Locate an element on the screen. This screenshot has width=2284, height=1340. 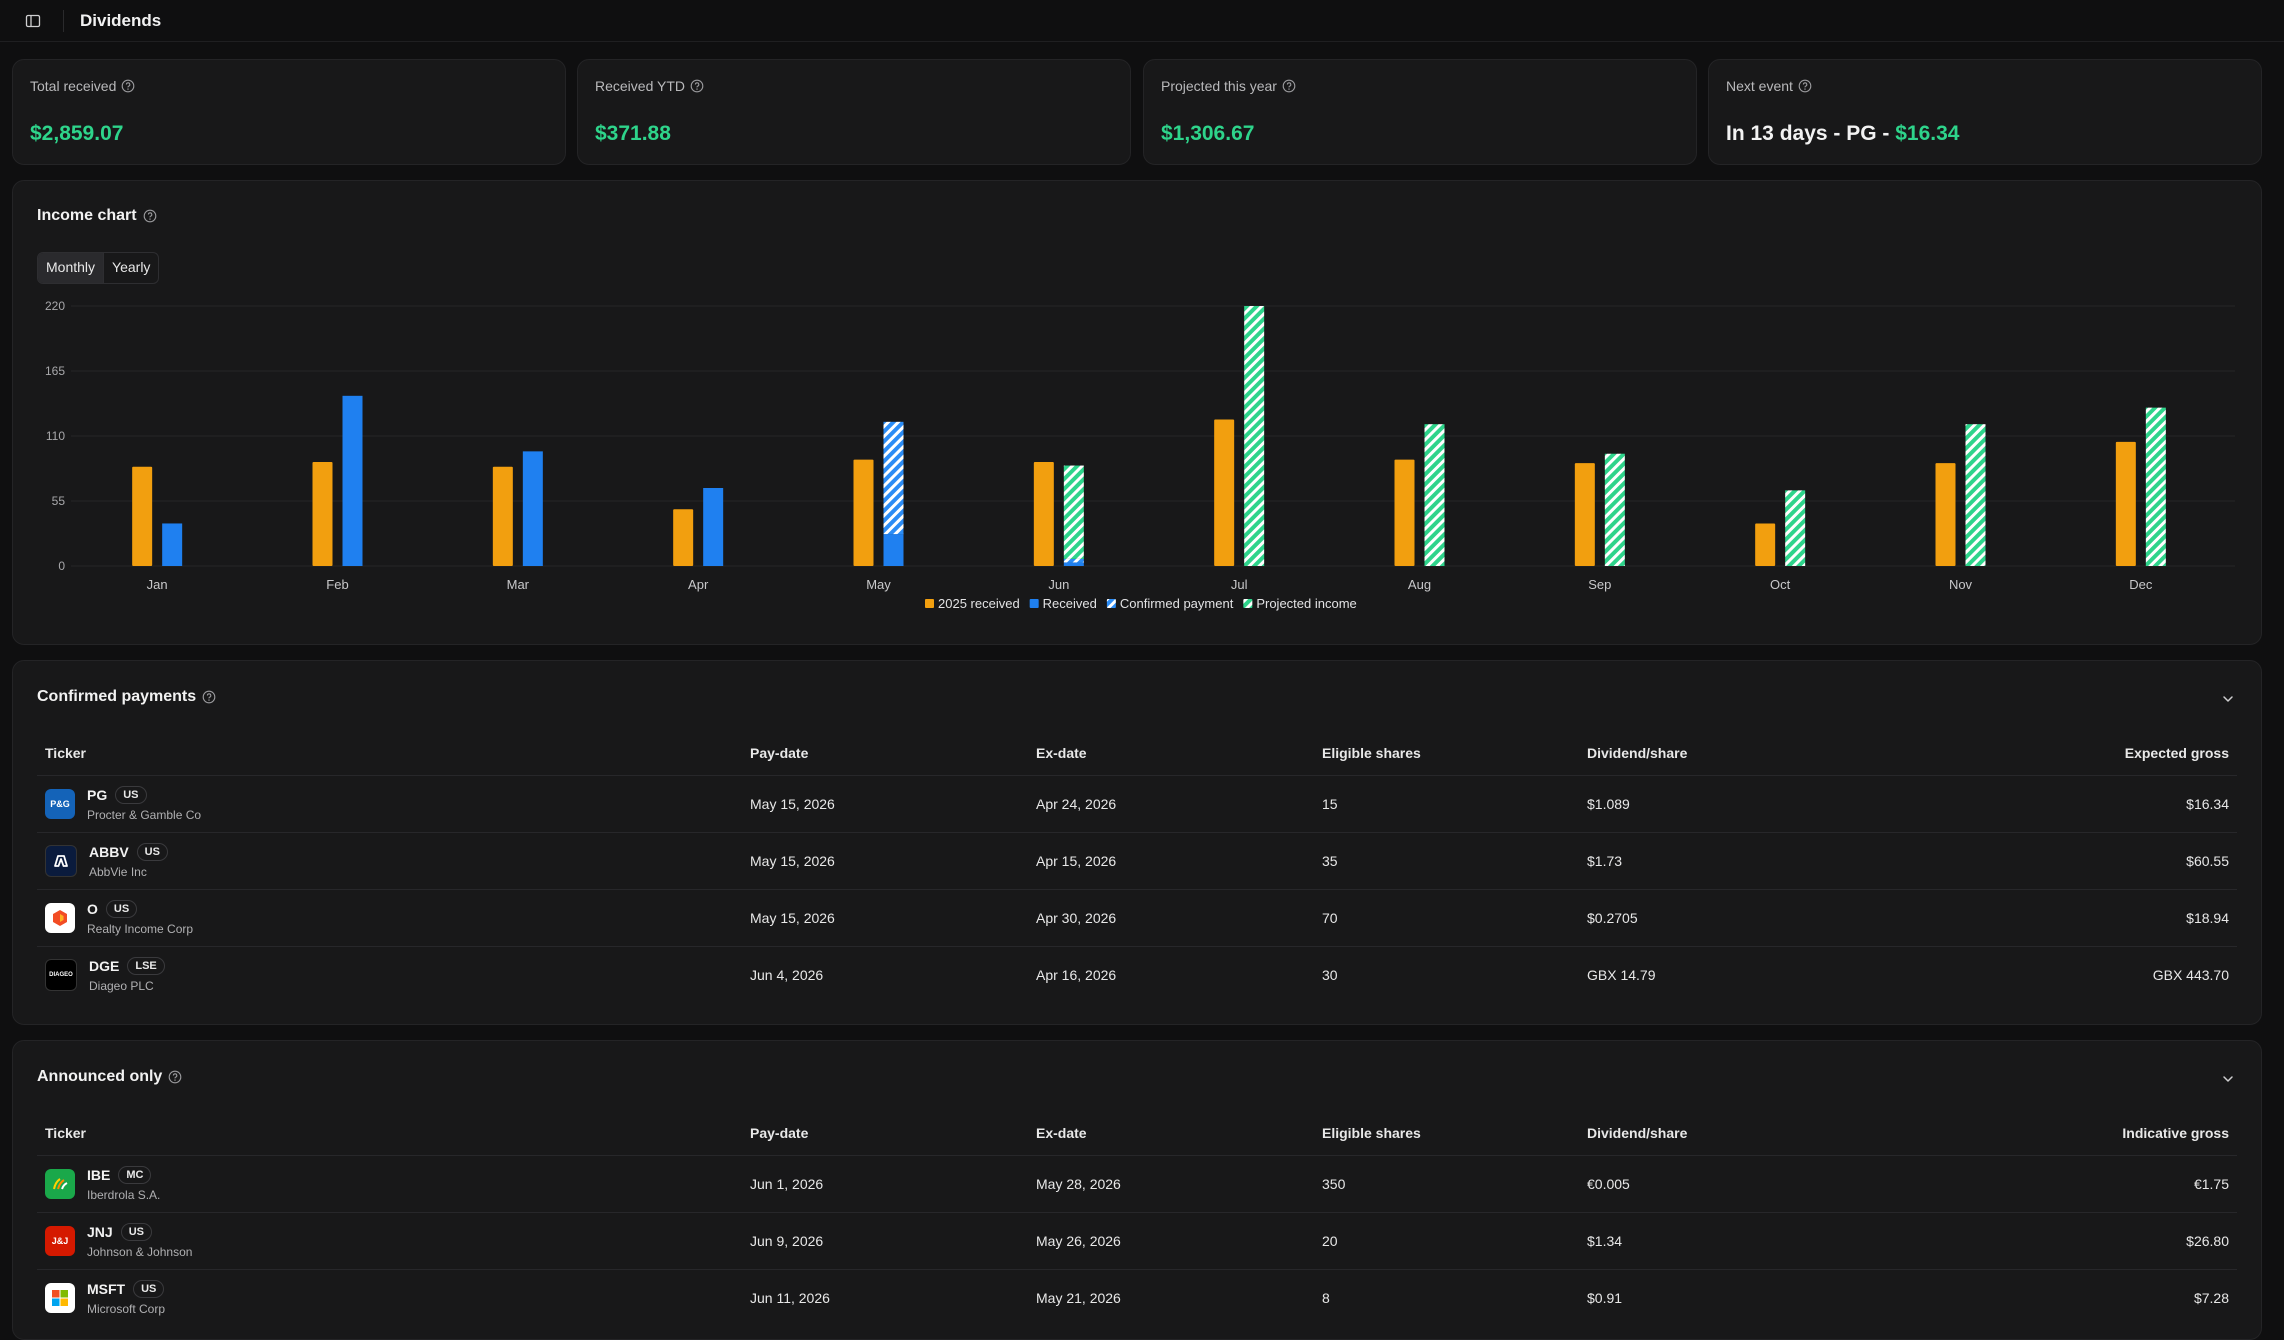
sidebar-toggle-button is located at coordinates (33, 21).